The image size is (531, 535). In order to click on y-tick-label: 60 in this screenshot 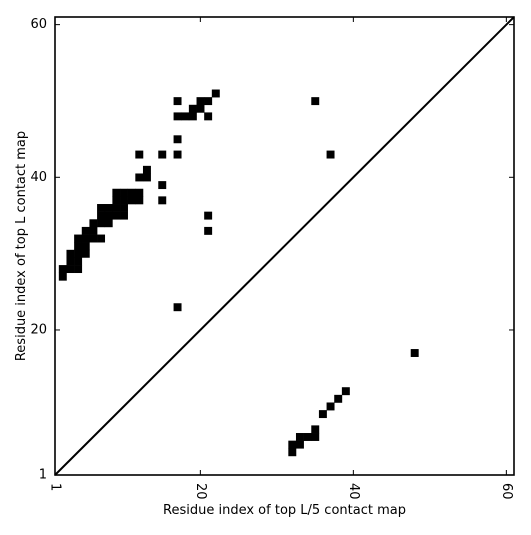, I will do `click(38, 24)`.